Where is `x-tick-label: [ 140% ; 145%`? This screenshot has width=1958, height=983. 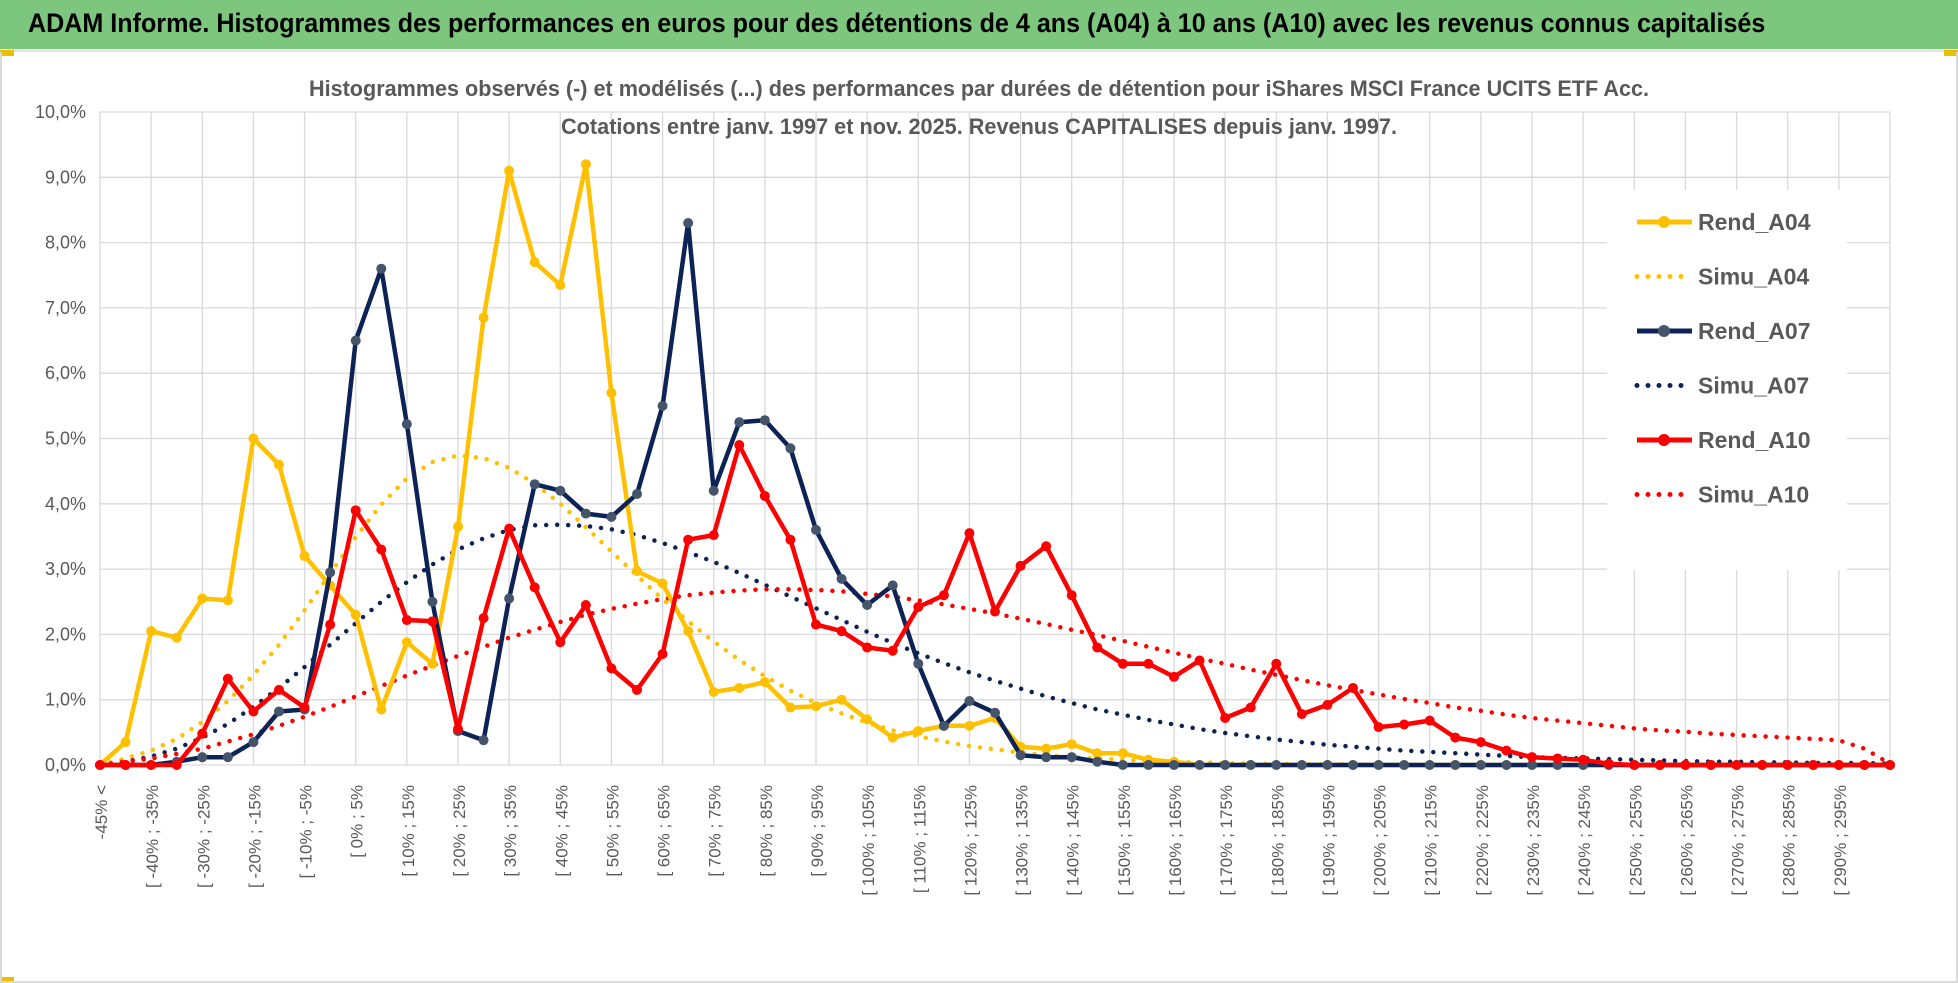 x-tick-label: [ 140% ; 145% is located at coordinates (1073, 840).